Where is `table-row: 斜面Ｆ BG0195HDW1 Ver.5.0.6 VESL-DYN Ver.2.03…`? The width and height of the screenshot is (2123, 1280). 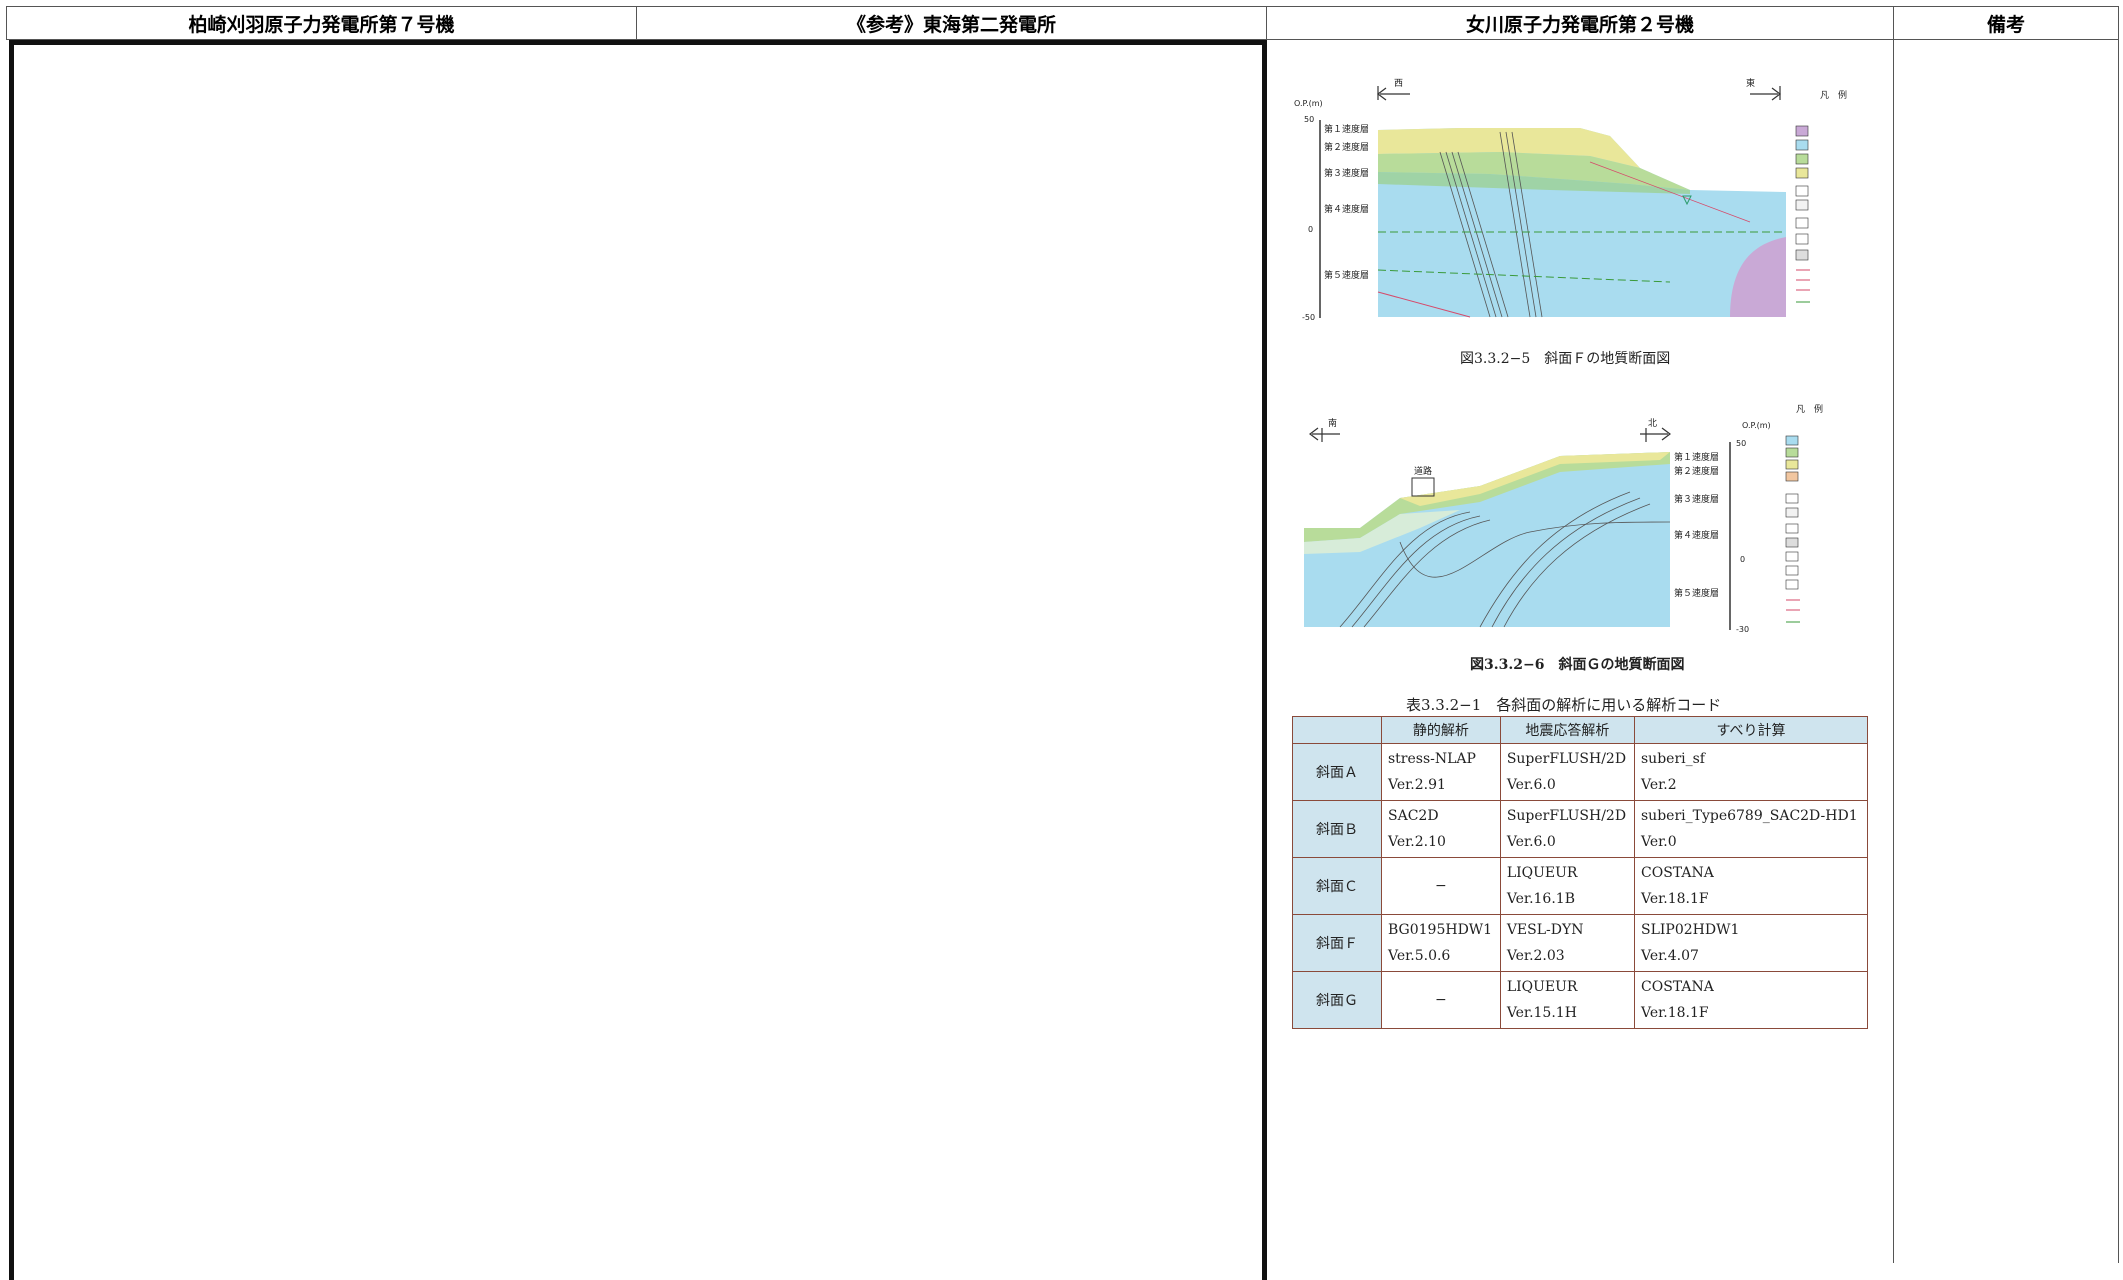 table-row: 斜面Ｆ BG0195HDW1 Ver.5.0.6 VESL-DYN Ver.2.03… is located at coordinates (1580, 943).